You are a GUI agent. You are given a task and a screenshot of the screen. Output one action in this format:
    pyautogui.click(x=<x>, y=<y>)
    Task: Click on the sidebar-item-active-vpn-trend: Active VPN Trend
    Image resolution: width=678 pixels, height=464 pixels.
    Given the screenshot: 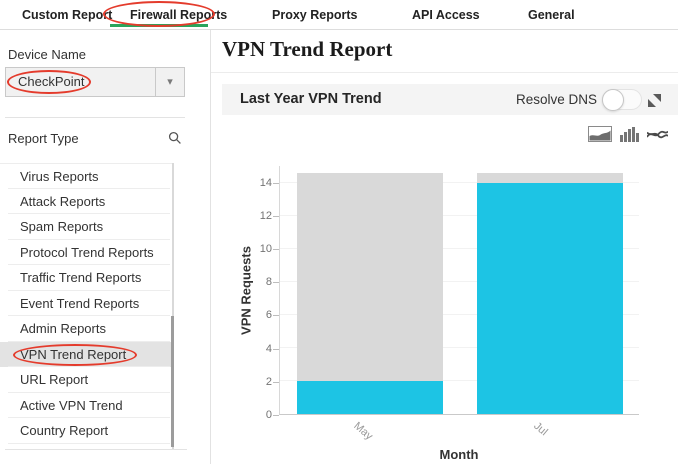 What is the action you would take?
    pyautogui.click(x=87, y=405)
    